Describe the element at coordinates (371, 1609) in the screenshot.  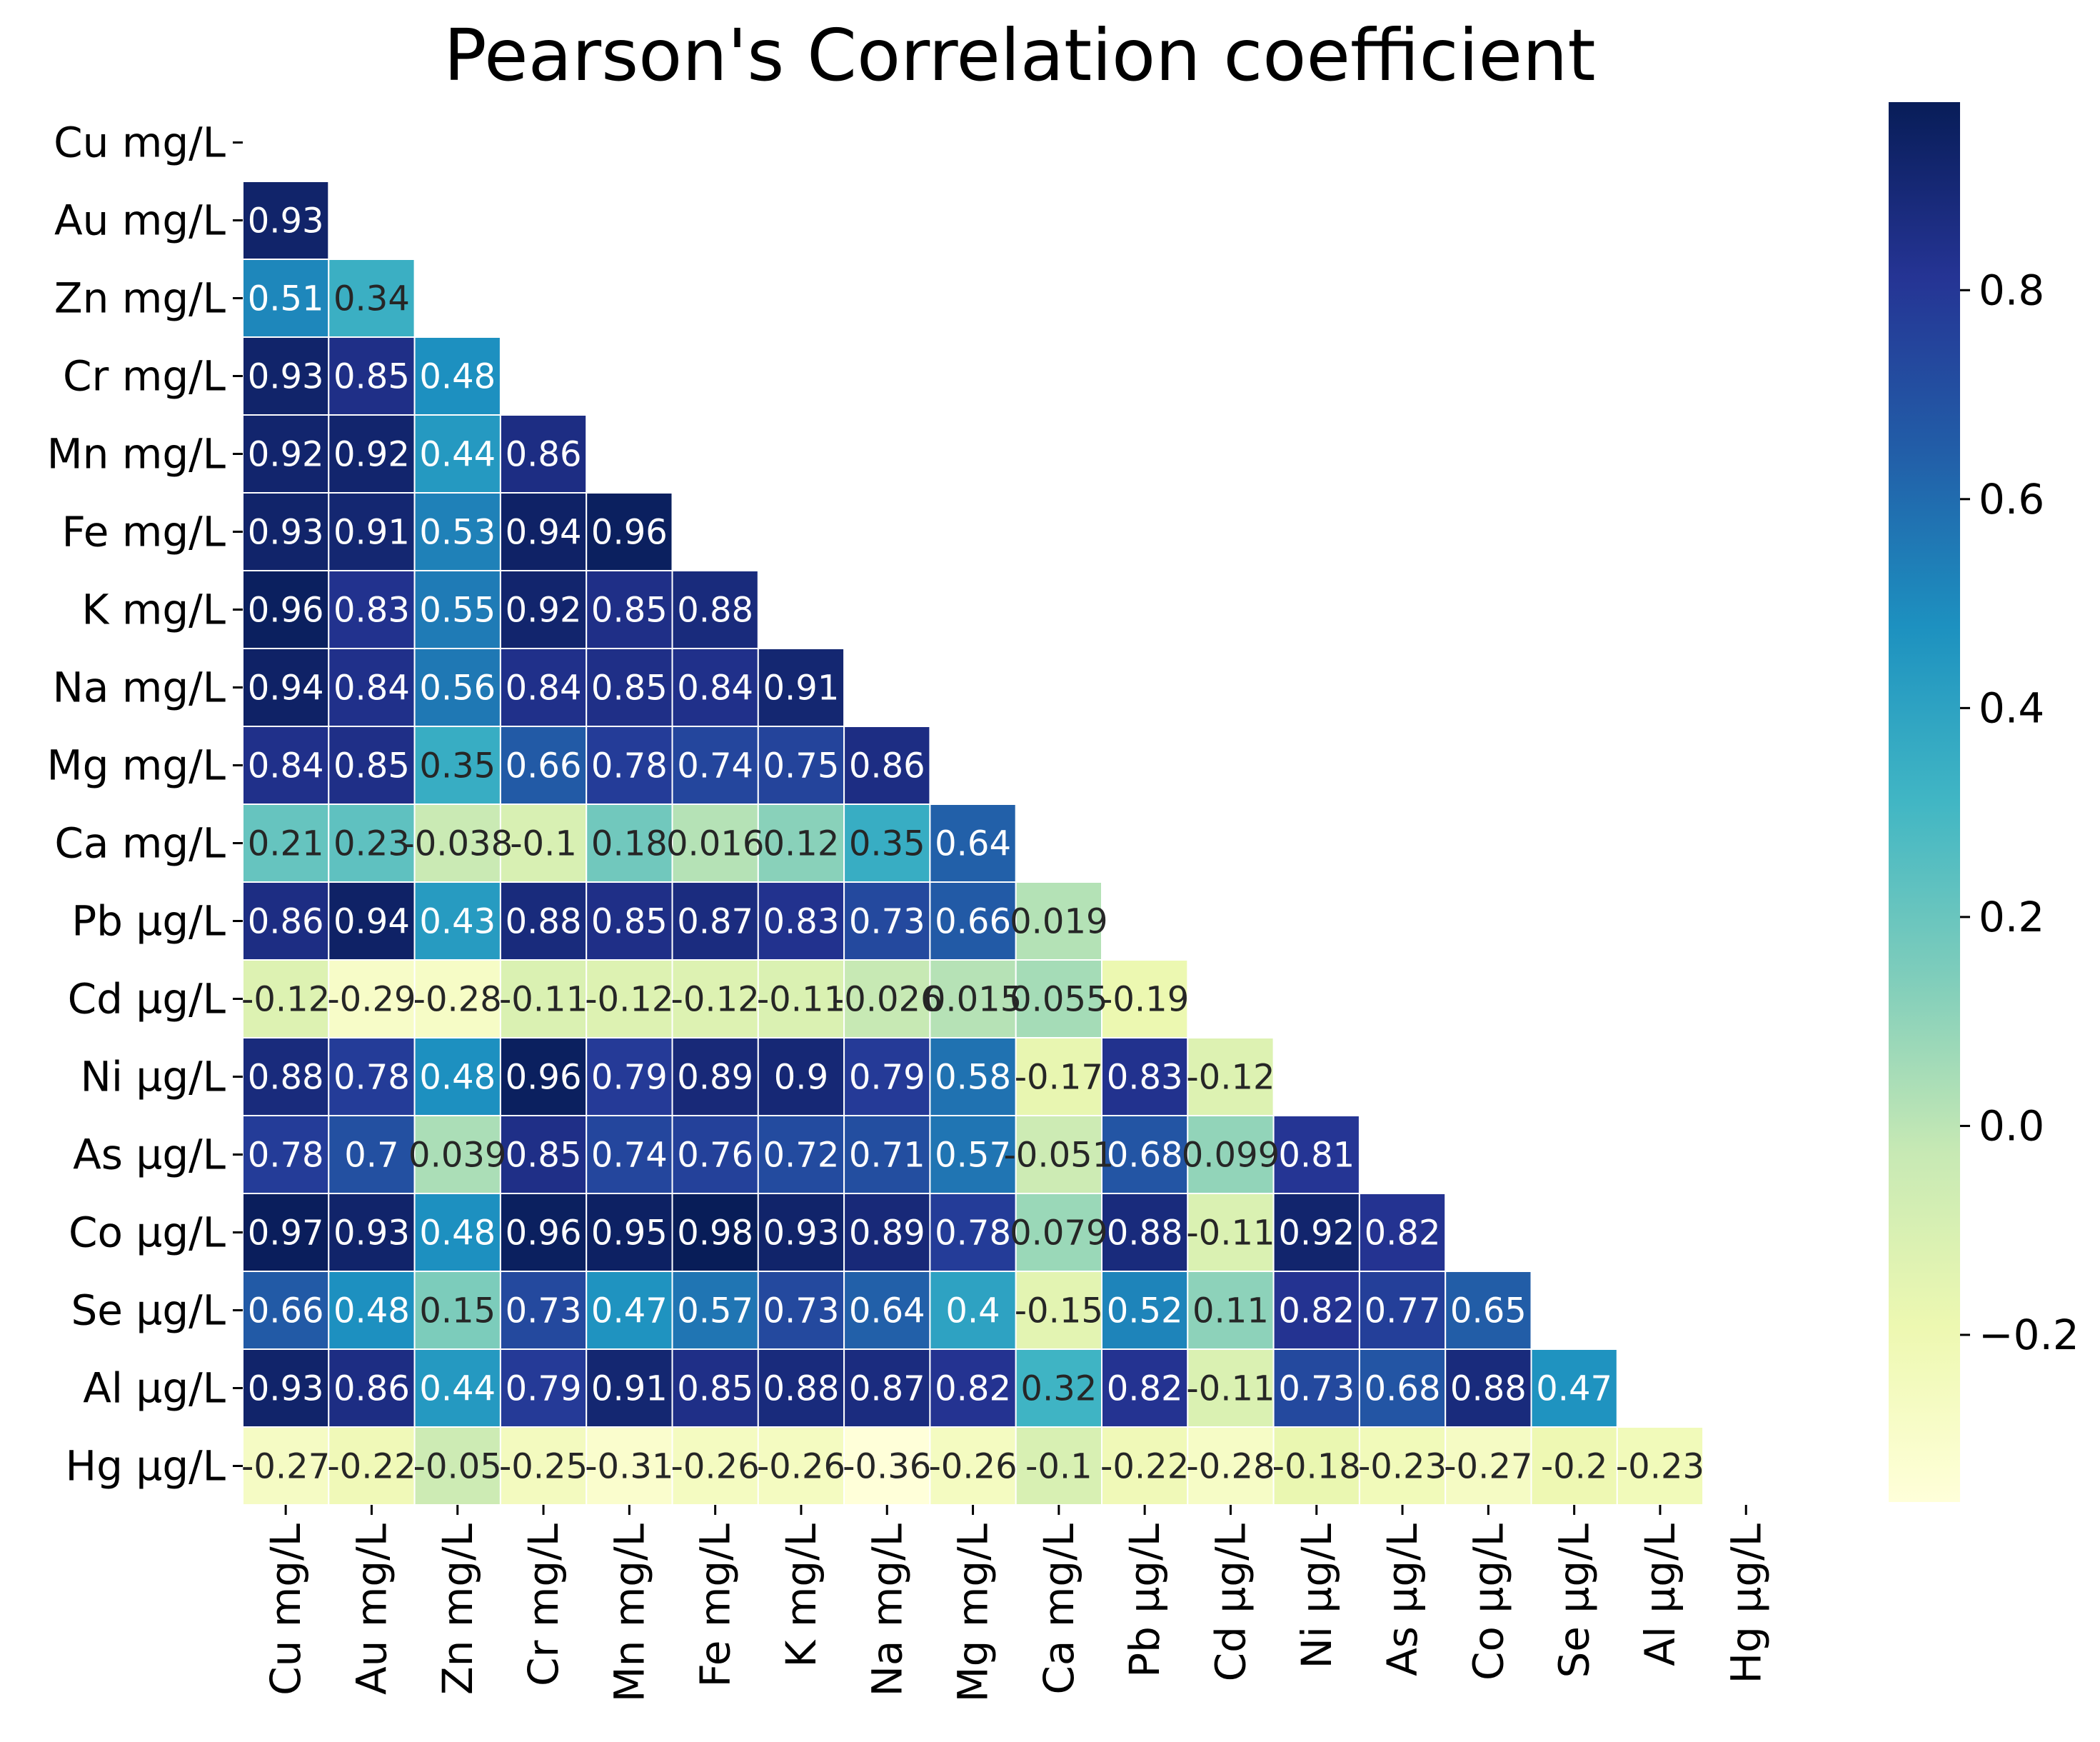
I see `x-tick-label: Au mg/L` at that location.